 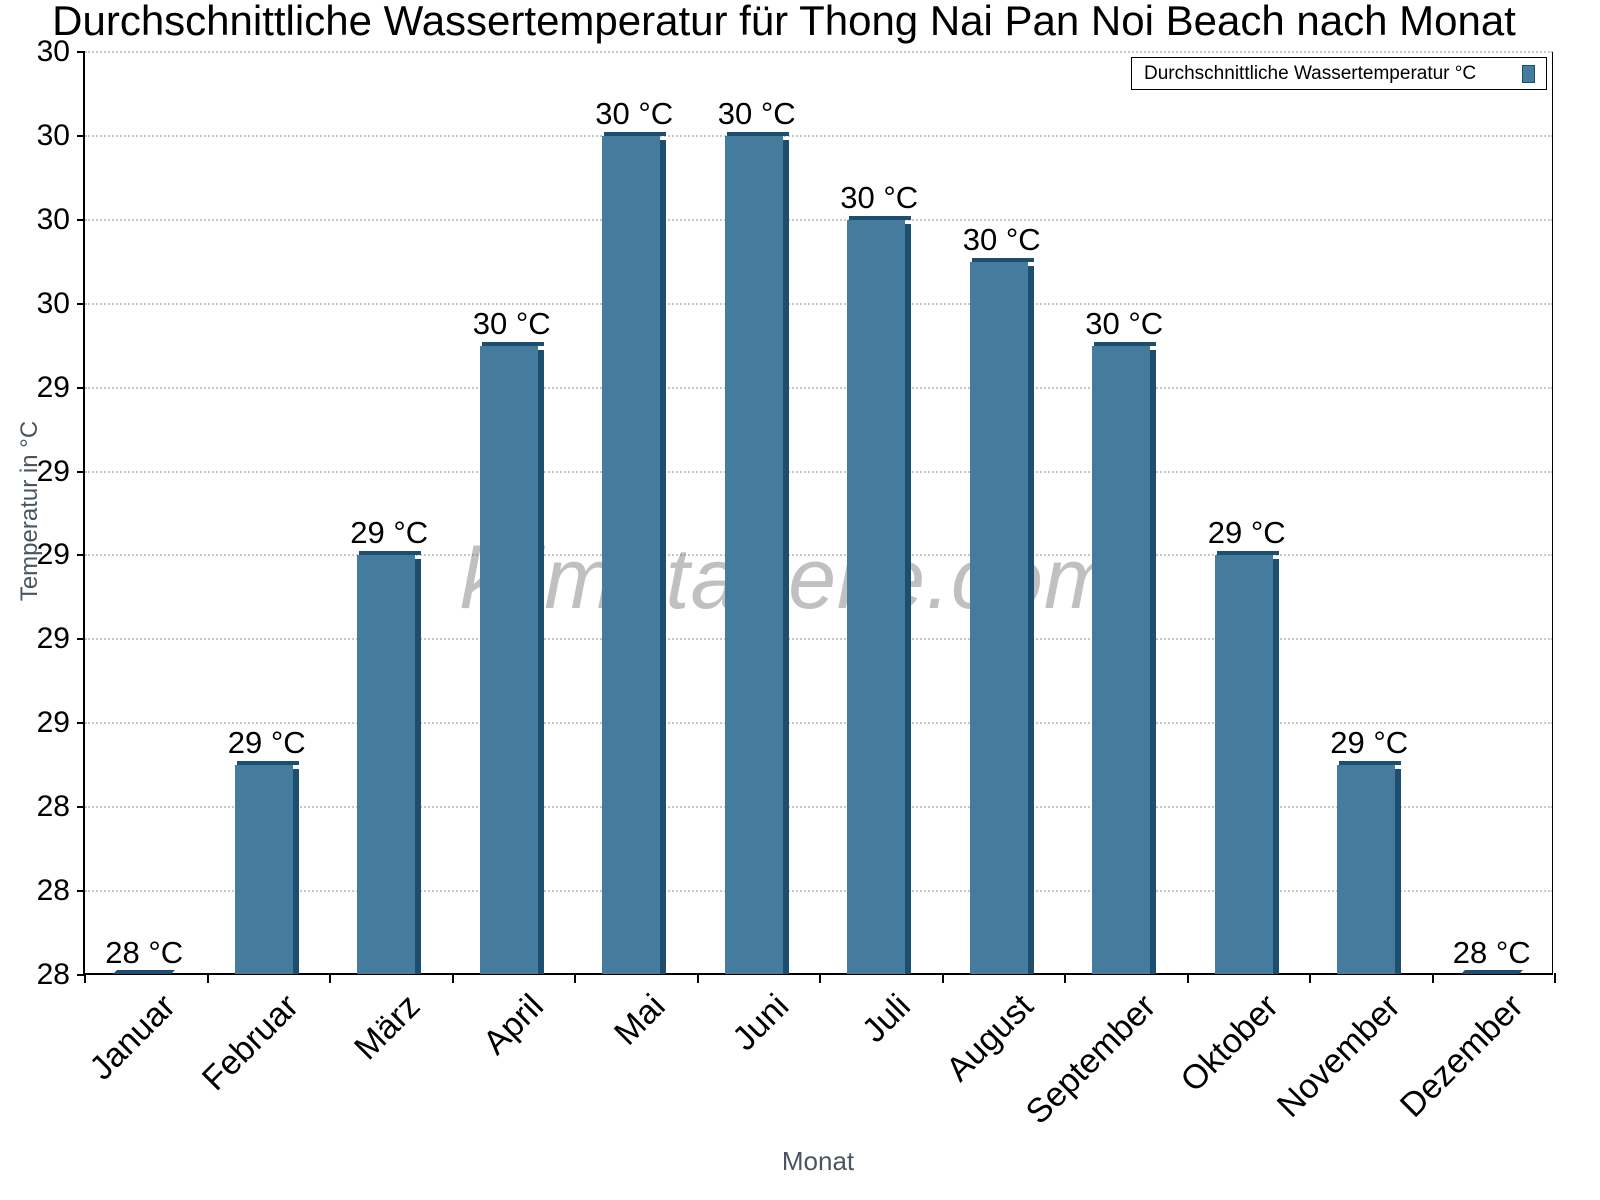 What do you see at coordinates (389, 762) in the screenshot?
I see `bar-märz` at bounding box center [389, 762].